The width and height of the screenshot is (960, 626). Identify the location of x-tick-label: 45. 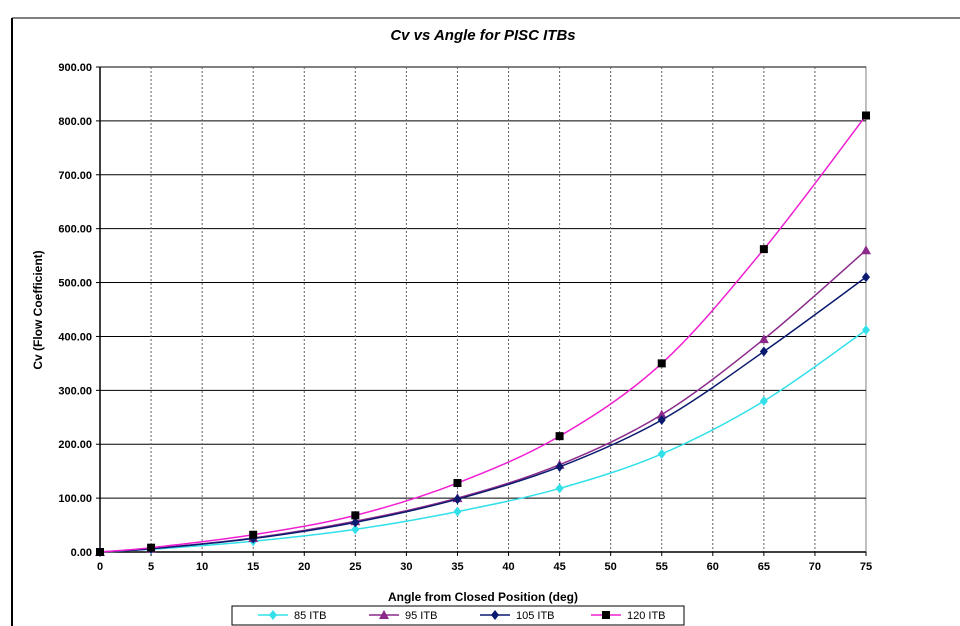
(559, 567).